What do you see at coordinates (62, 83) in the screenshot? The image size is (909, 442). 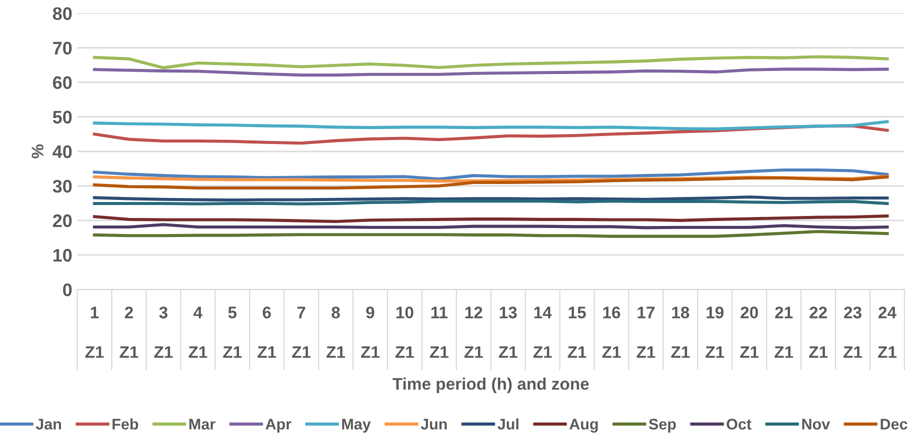 I see `y-tick-label: 60` at bounding box center [62, 83].